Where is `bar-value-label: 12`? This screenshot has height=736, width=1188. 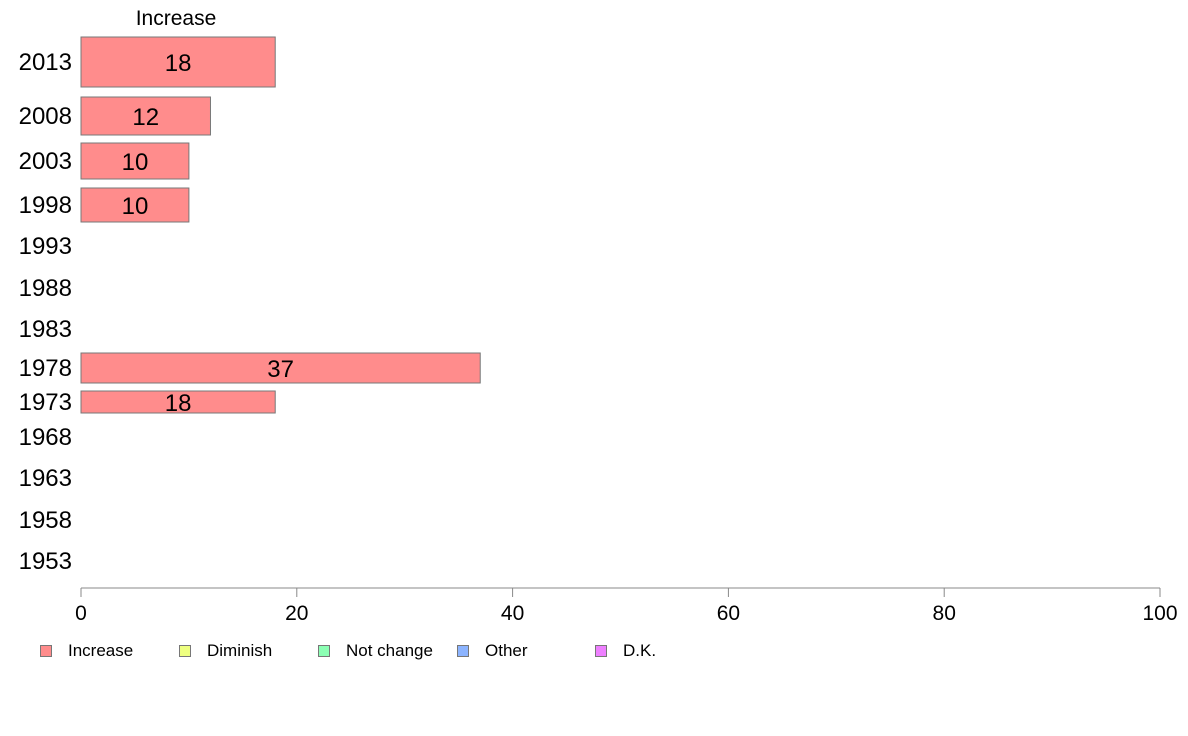 bar-value-label: 12 is located at coordinates (145, 117).